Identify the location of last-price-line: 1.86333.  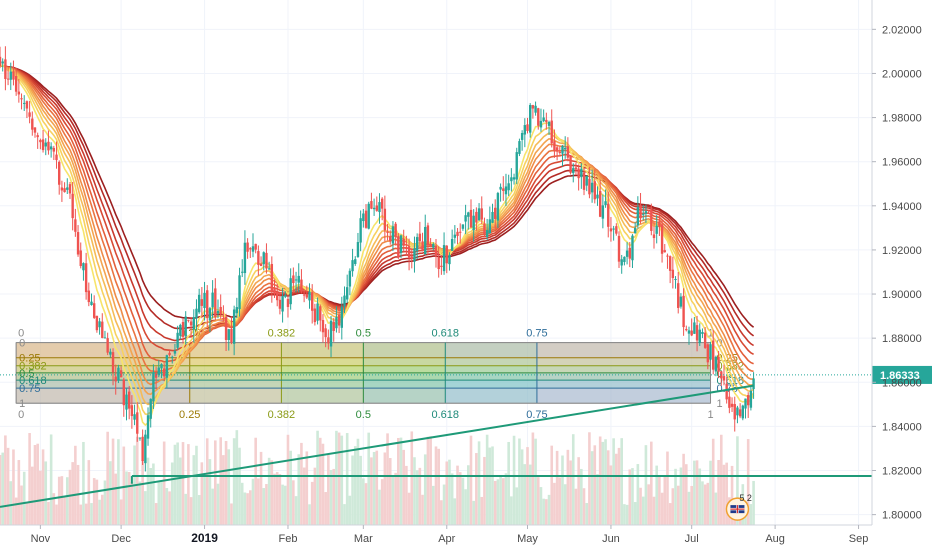
(466, 374).